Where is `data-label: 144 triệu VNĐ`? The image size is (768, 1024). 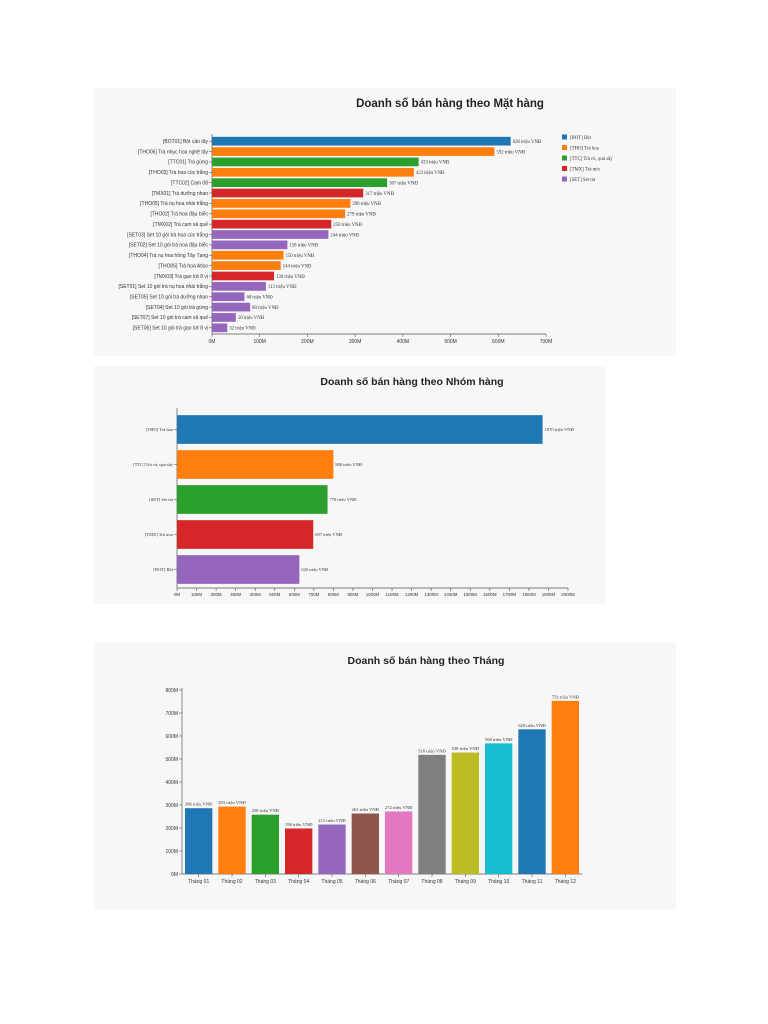 data-label: 144 triệu VNĐ is located at coordinates (297, 266).